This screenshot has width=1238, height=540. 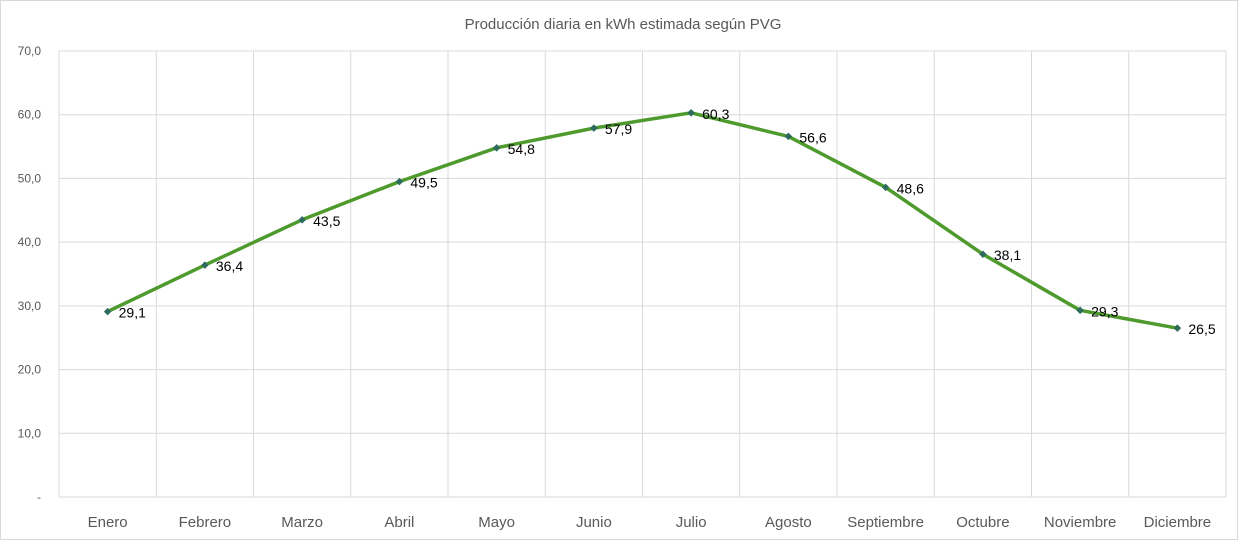 I want to click on x-tick-label: Julio, so click(x=691, y=522).